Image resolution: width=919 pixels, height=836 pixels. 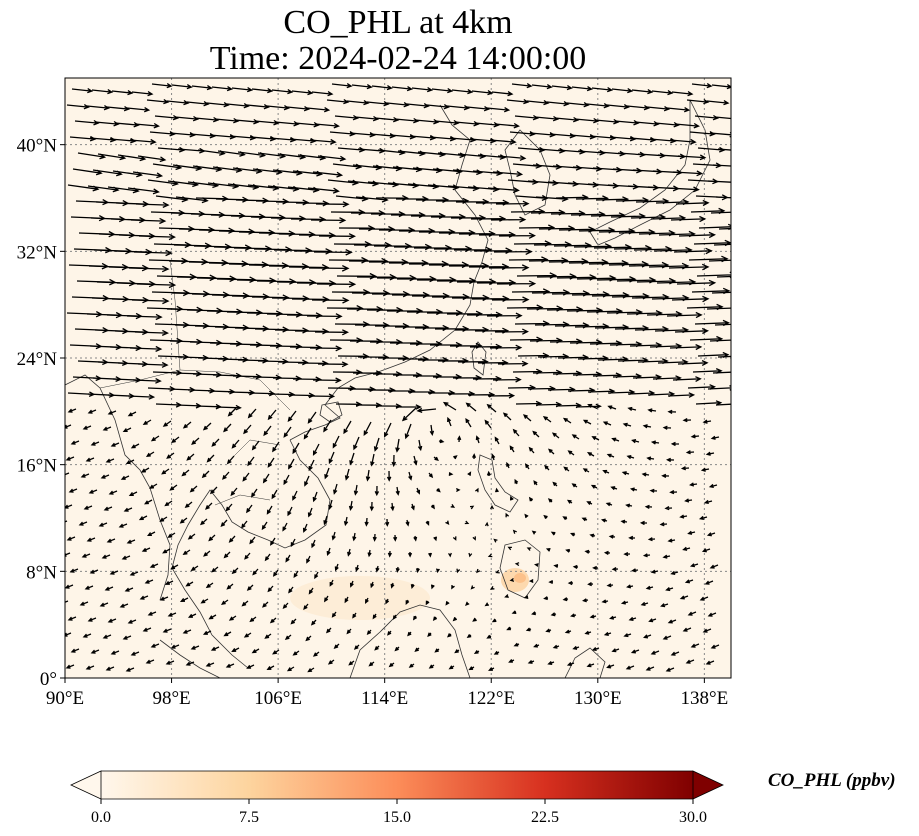 I want to click on colorbar-tick-label: 30.0, so click(x=693, y=817).